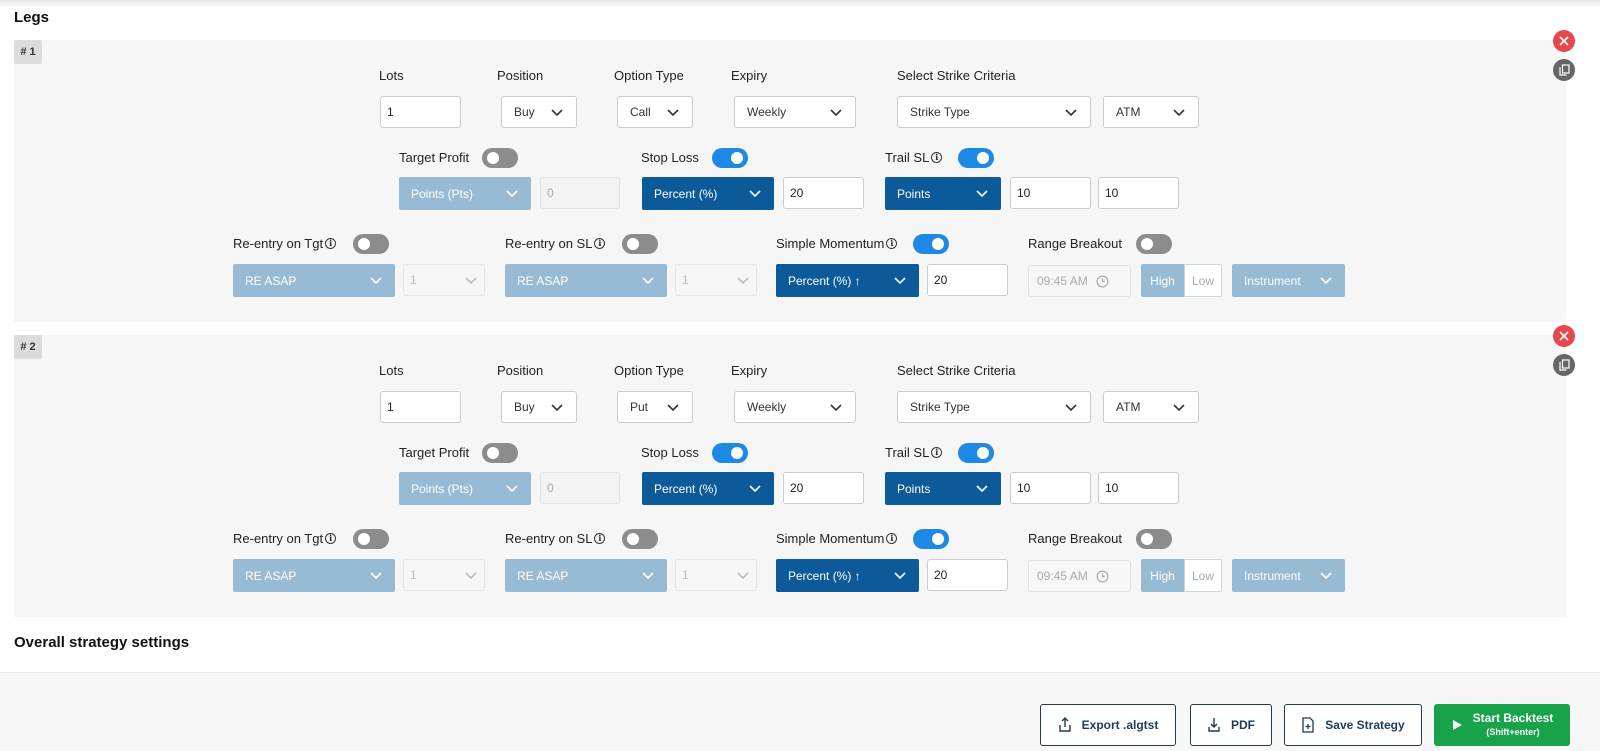  I want to click on reentry-tgt-count: 1, so click(413, 575).